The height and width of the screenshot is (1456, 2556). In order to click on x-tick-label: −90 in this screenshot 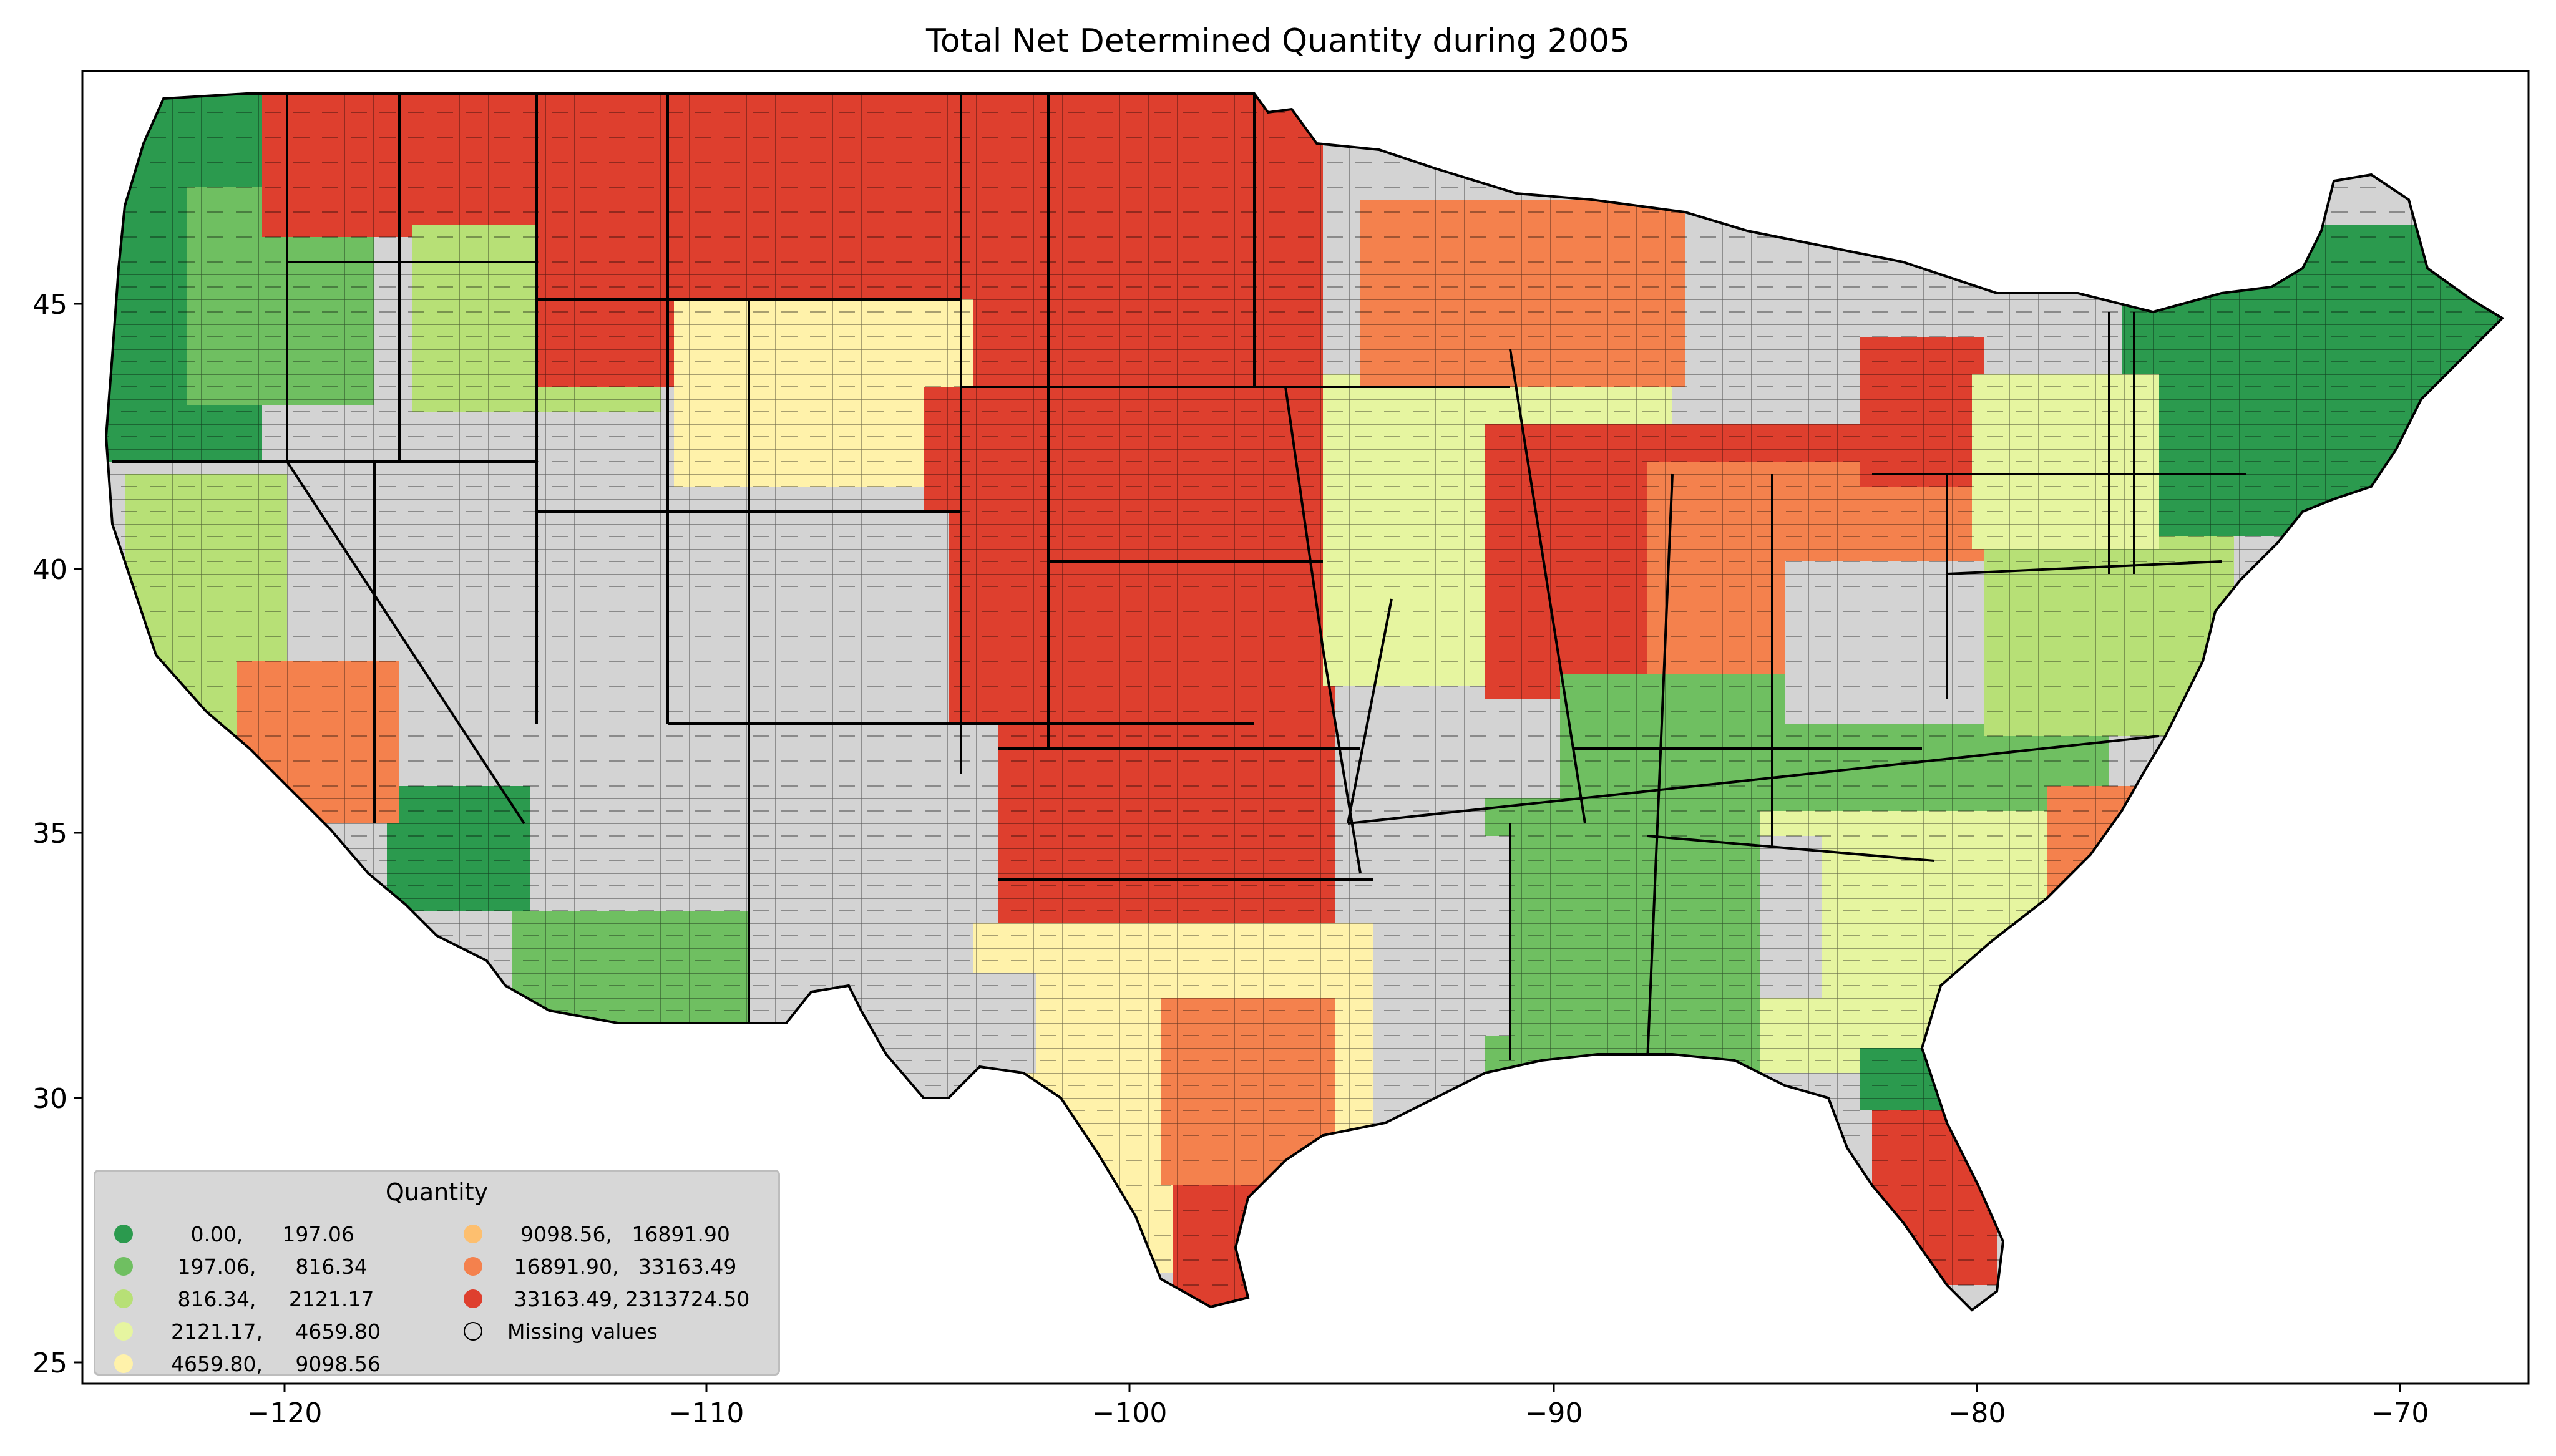, I will do `click(1554, 1413)`.